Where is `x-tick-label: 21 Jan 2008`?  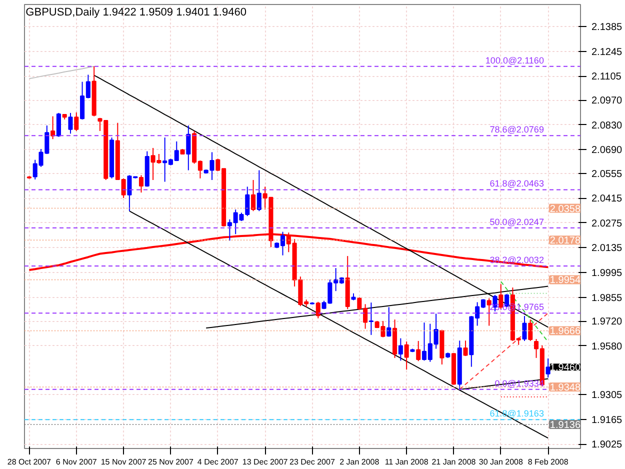 x-tick-label: 21 Jan 2008 is located at coordinates (454, 462).